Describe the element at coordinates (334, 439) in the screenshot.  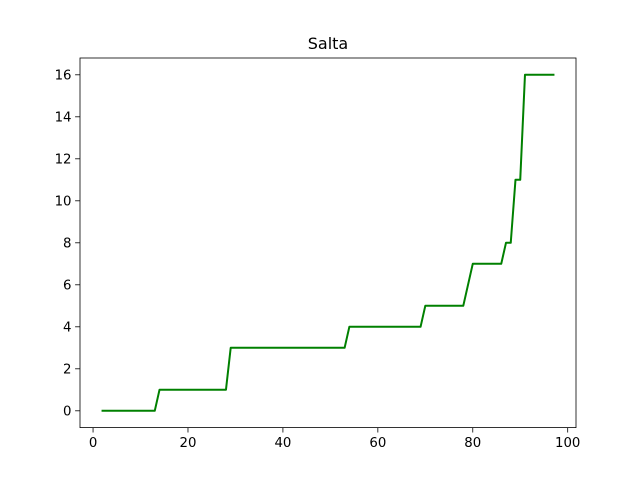
I see `x-axis: 0 20 40 60 80 100` at that location.